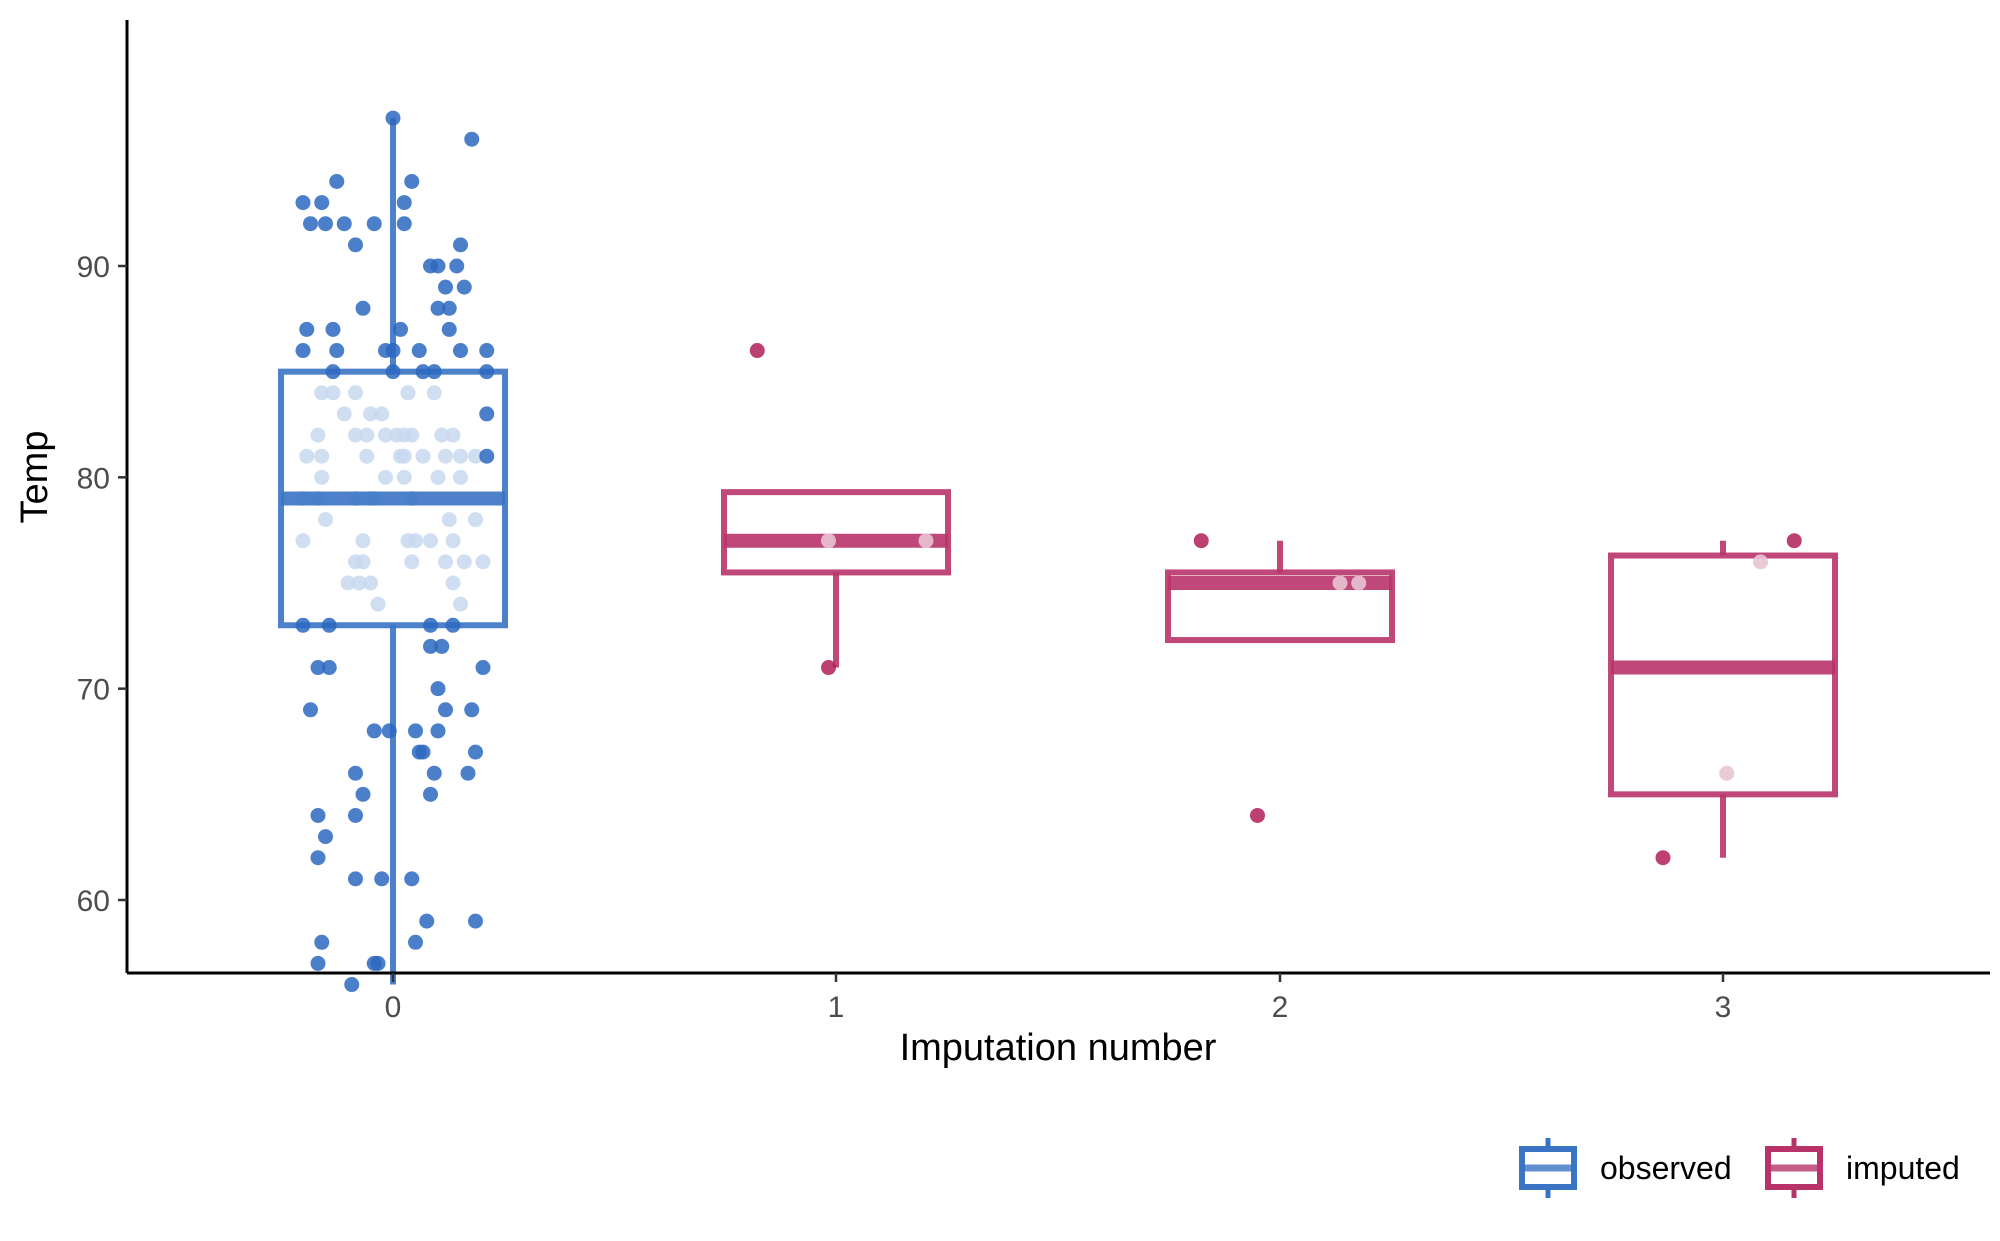 This screenshot has height=1241, width=2000. What do you see at coordinates (93, 901) in the screenshot?
I see `y-tick-label: 60` at bounding box center [93, 901].